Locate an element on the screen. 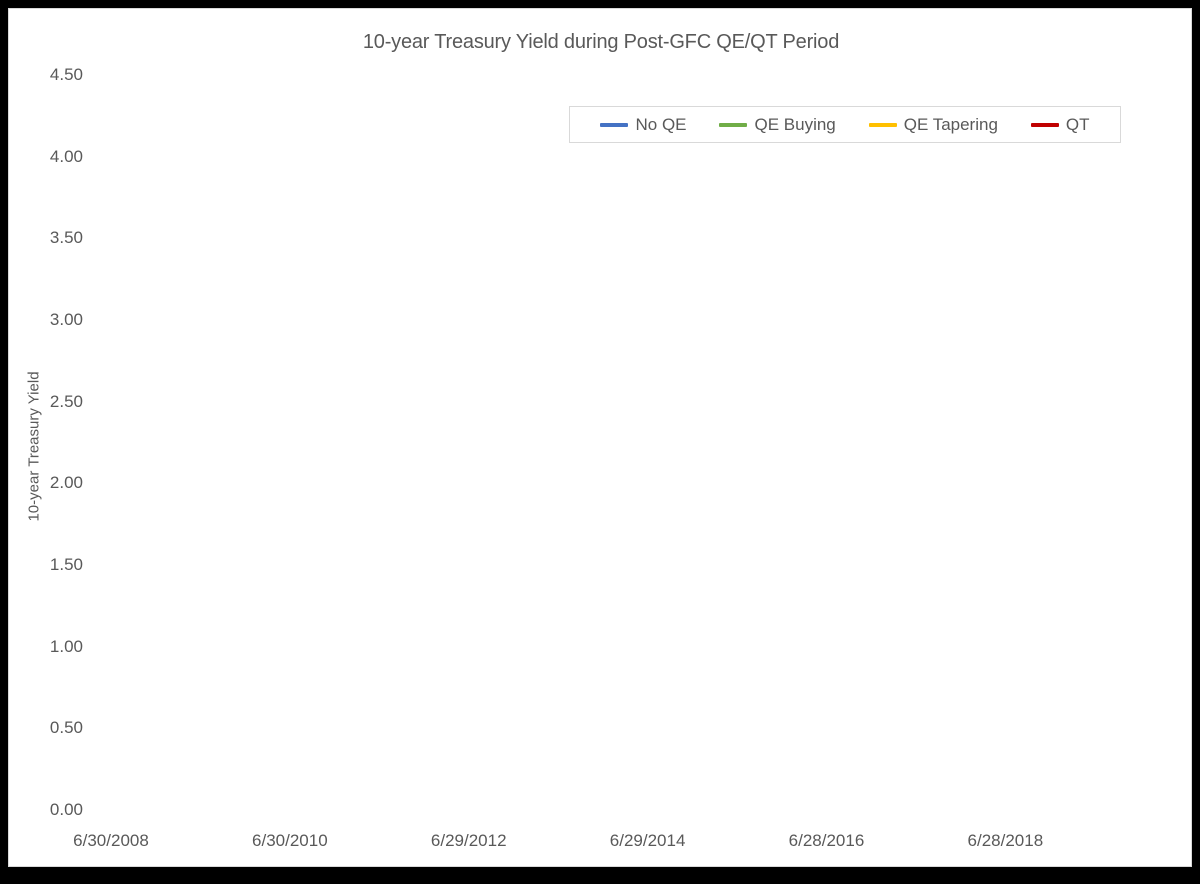 The width and height of the screenshot is (1200, 884). y-axis-title: 10-year Treasury Yield is located at coordinates (34, 446).